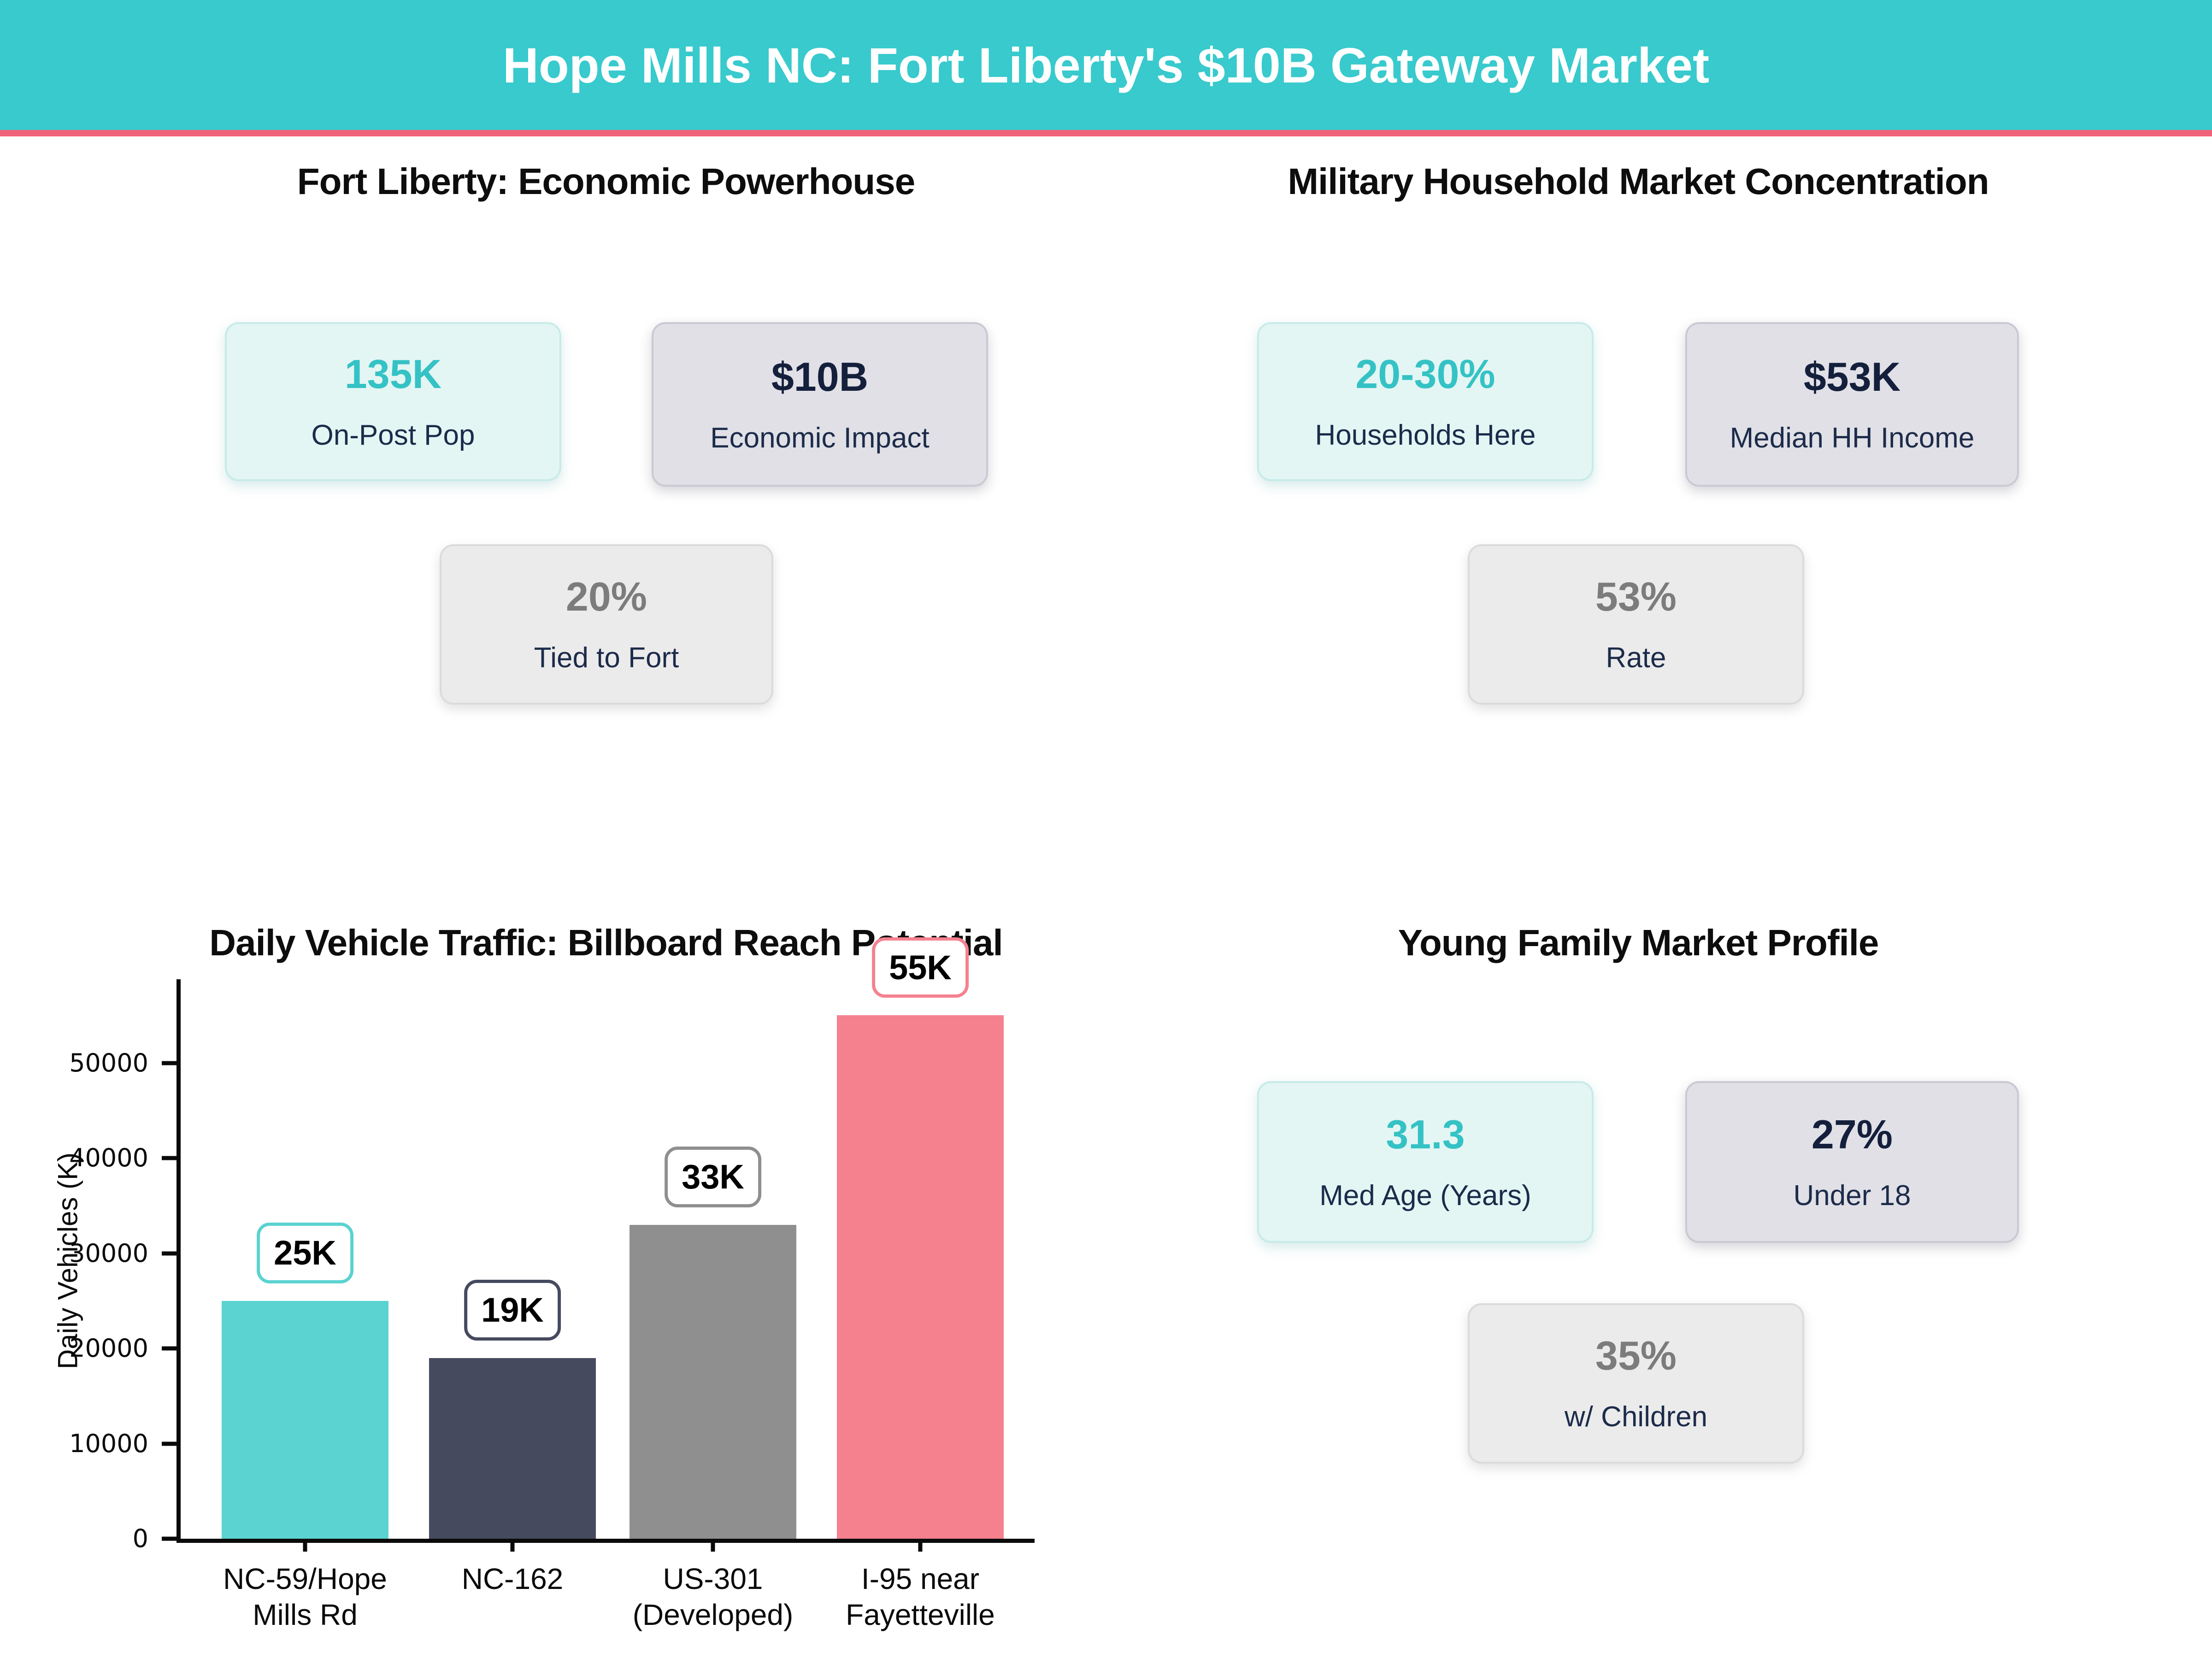 This screenshot has width=2212, height=1659. What do you see at coordinates (1425, 1134) in the screenshot?
I see `stat-value: 31.3` at bounding box center [1425, 1134].